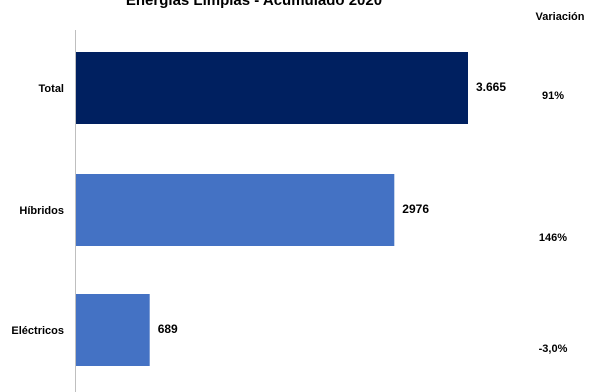  Describe the element at coordinates (272, 88) in the screenshot. I see `bar-total` at that location.